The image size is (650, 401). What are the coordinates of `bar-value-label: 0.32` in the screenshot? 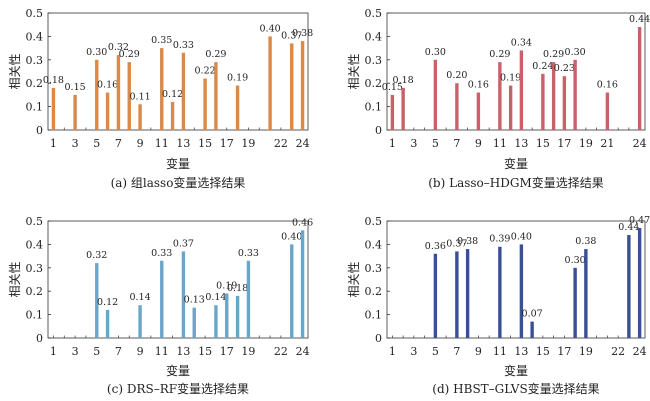 It's located at (118, 47).